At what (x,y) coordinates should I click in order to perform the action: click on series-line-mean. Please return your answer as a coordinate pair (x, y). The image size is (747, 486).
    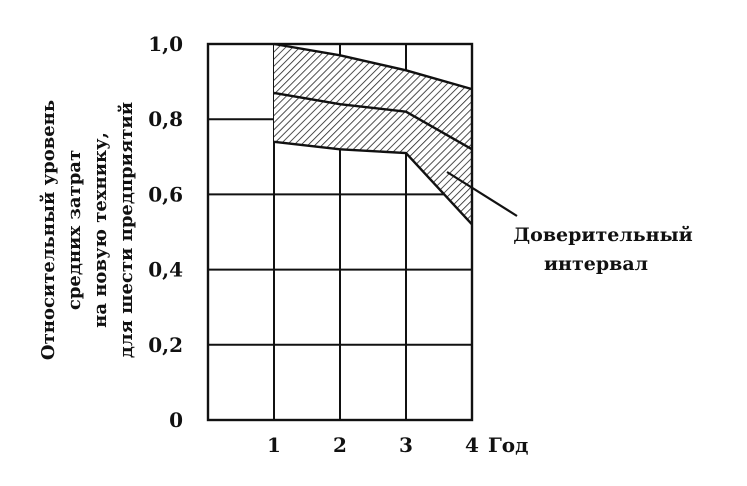
    Looking at the image, I should click on (373, 121).